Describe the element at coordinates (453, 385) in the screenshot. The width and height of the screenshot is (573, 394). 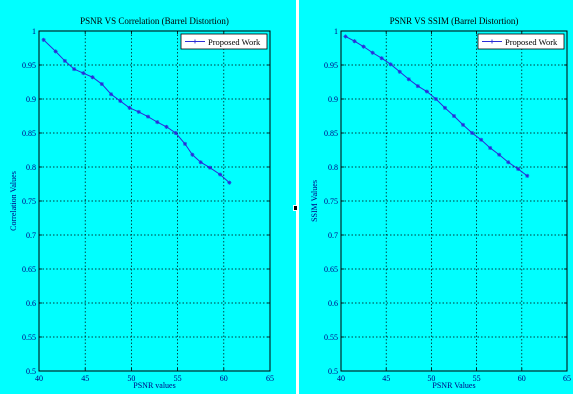
I see `x-axis-label: PSNR Values` at that location.